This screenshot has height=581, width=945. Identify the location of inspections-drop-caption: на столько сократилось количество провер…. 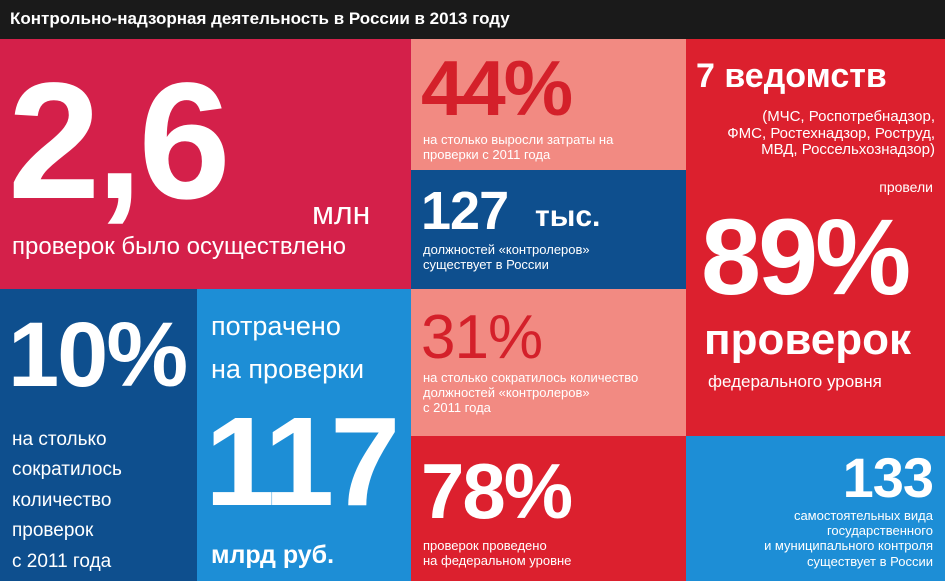
(67, 501).